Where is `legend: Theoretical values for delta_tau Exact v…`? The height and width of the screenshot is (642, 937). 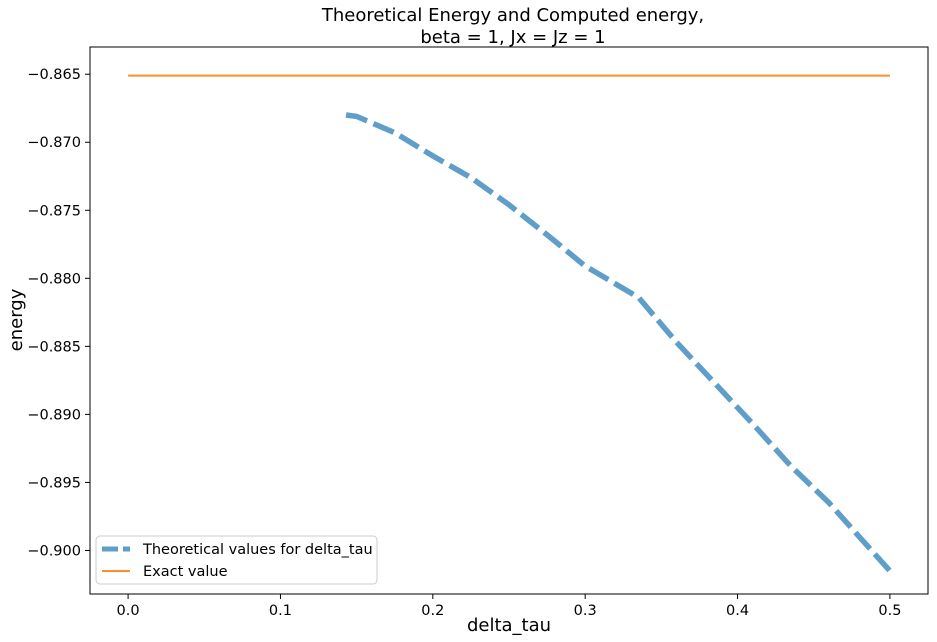 legend: Theoretical values for delta_tau Exact v… is located at coordinates (236, 560).